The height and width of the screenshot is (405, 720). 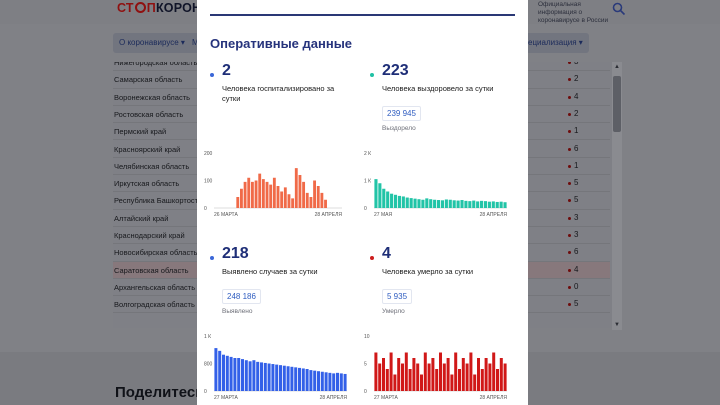 I want to click on menu-about-covid: О коронавирусе ▾, so click(x=152, y=43).